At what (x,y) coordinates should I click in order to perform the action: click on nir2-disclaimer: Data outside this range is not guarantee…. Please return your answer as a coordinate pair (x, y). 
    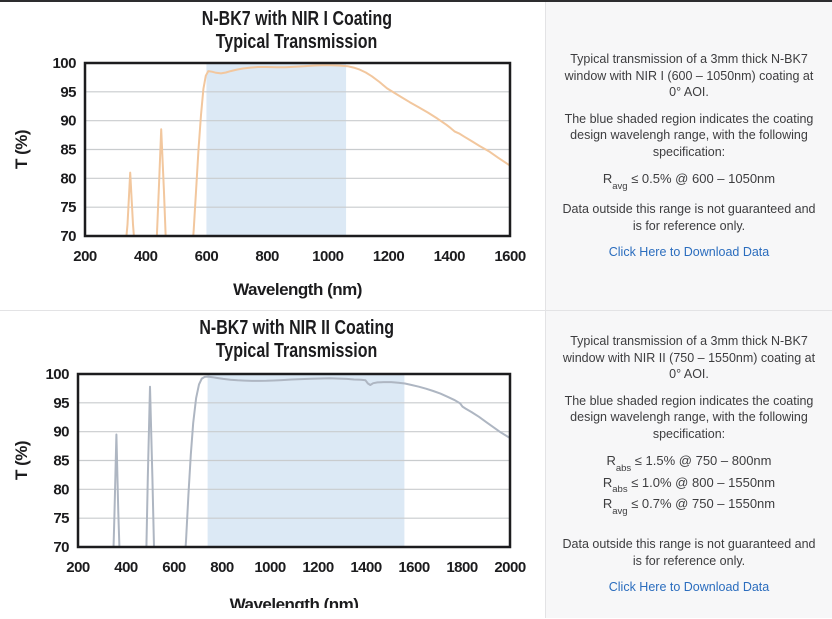
    Looking at the image, I should click on (689, 552).